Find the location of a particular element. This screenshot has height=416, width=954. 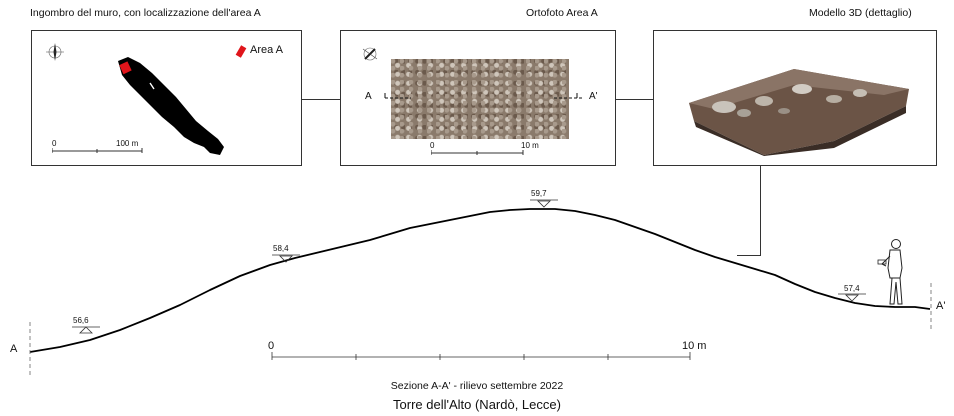

model-panel-title: Modello 3D (dettaglio) is located at coordinates (860, 13).